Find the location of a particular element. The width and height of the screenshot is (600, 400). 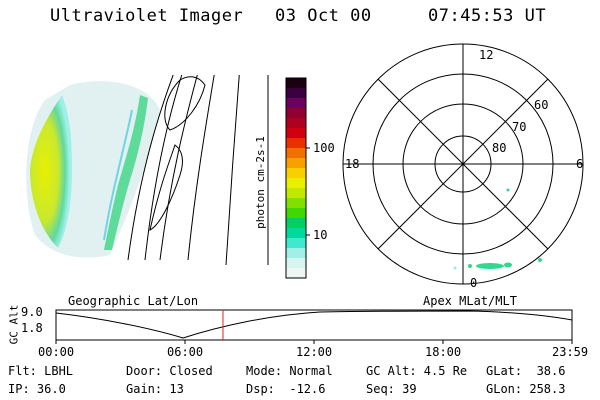

lat-label-60: 60 is located at coordinates (541, 105).